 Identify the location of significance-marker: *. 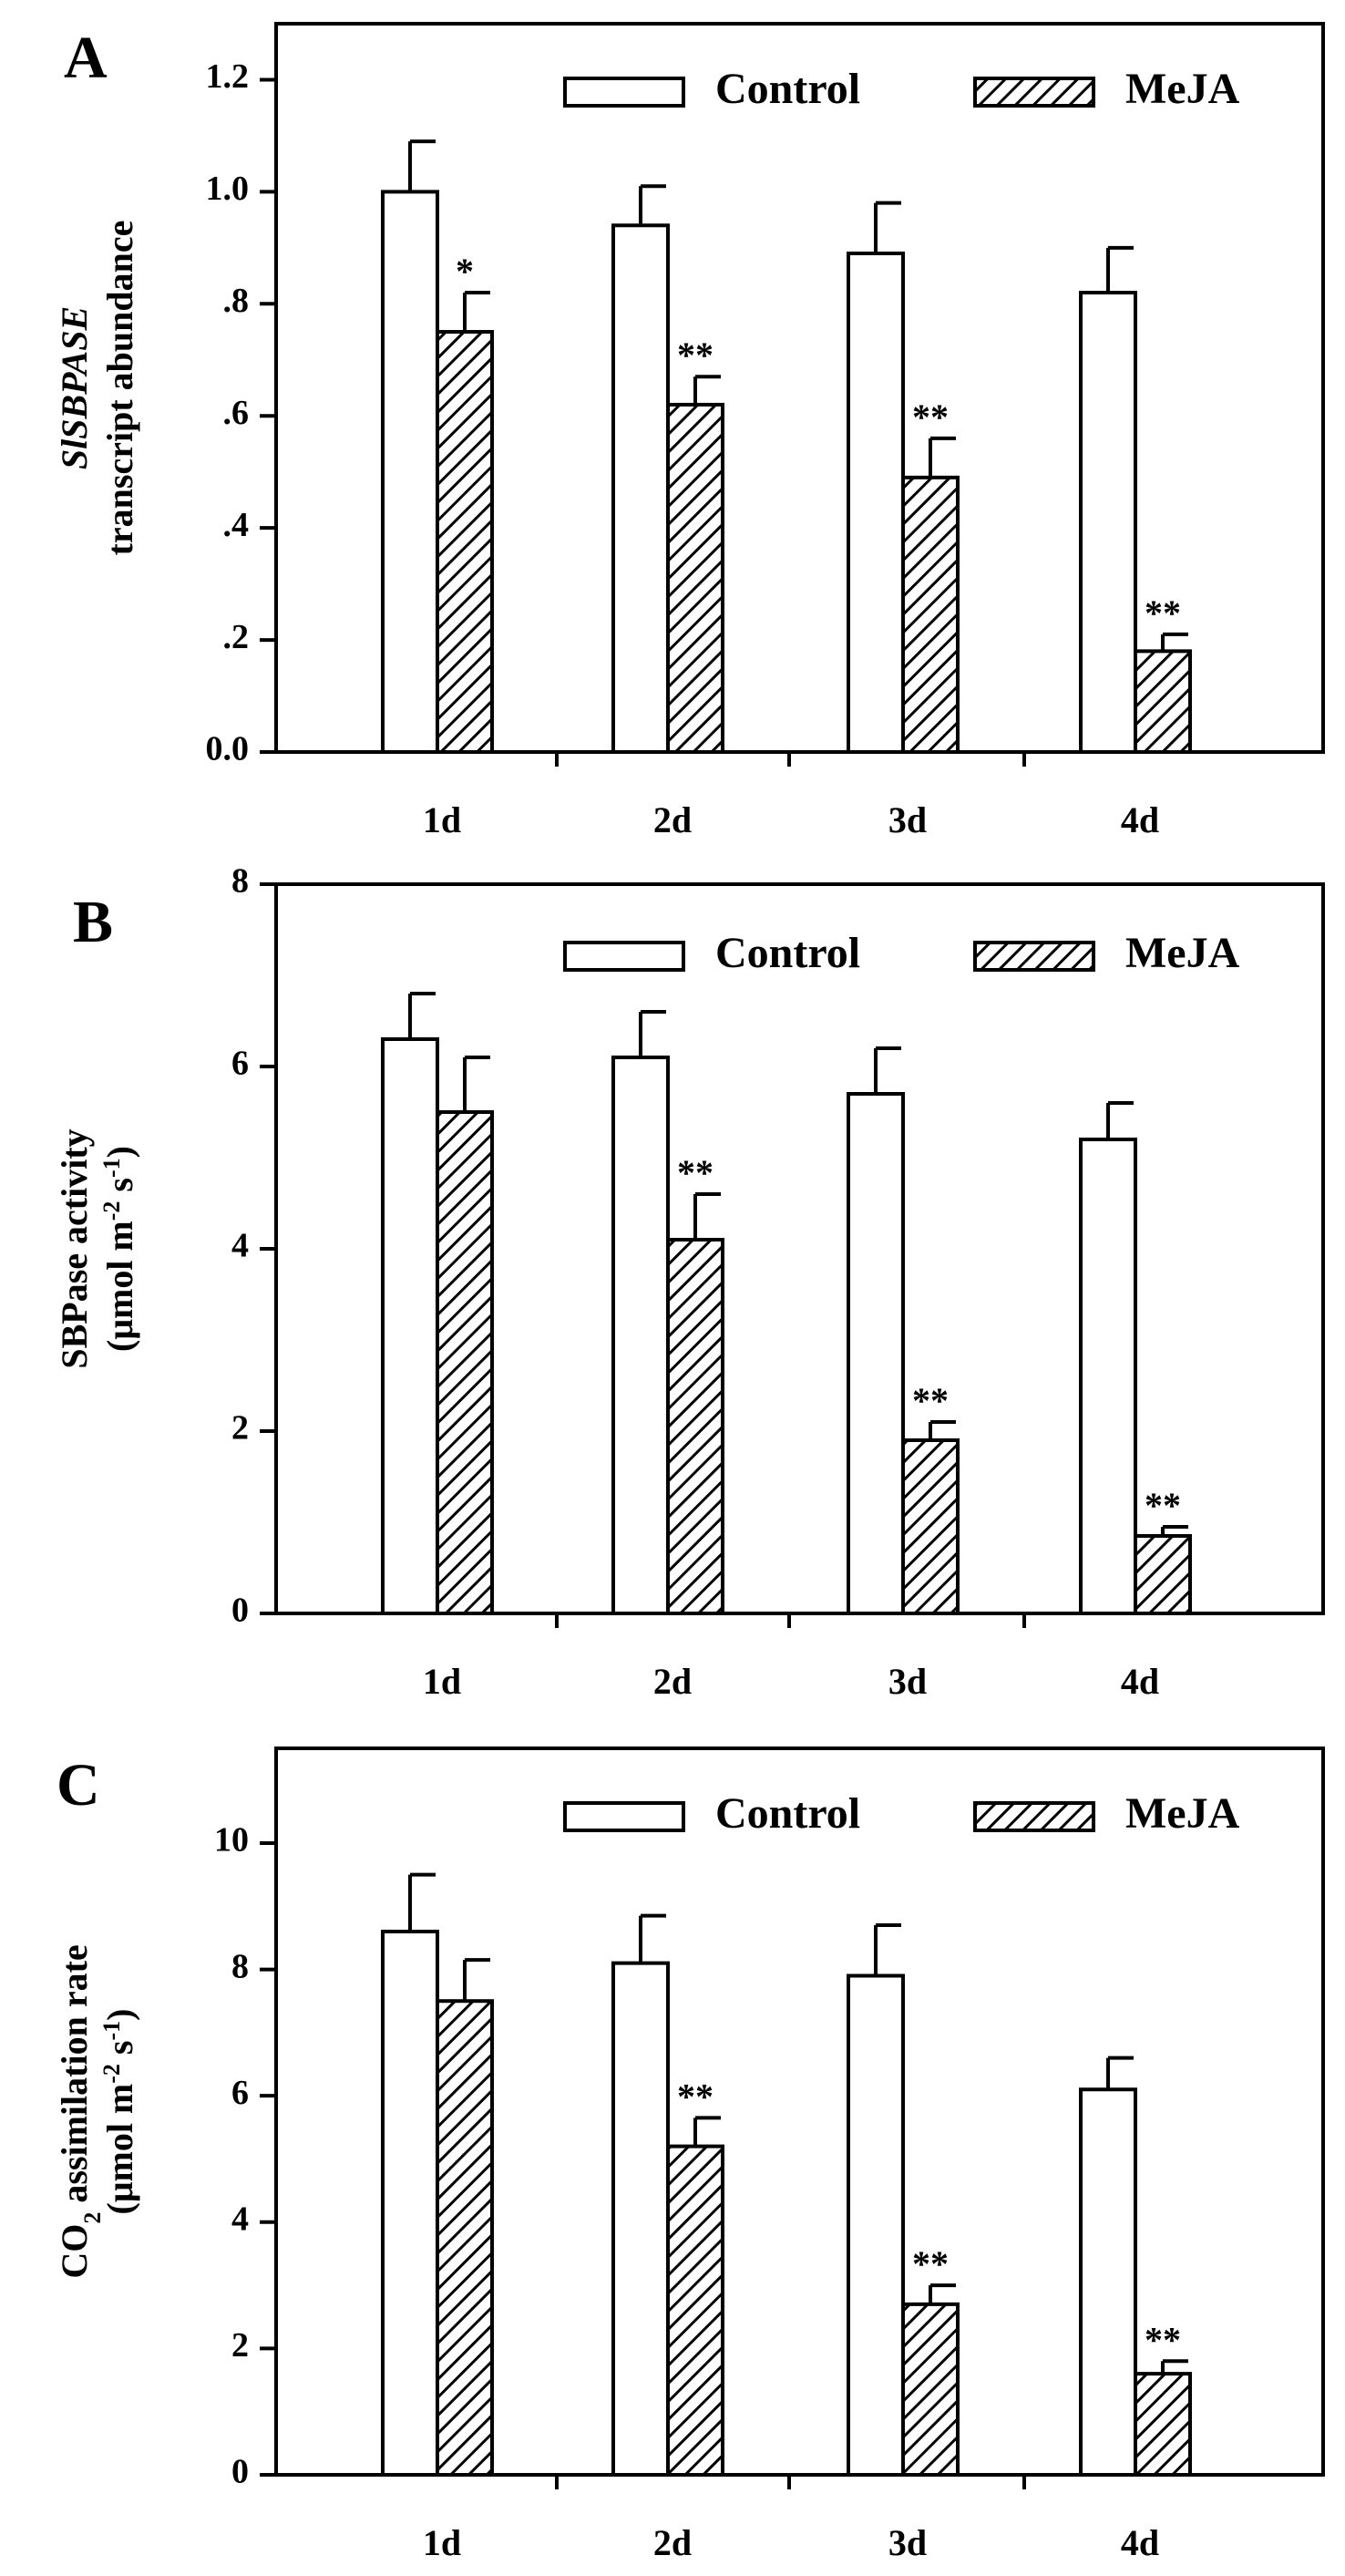
(465, 271).